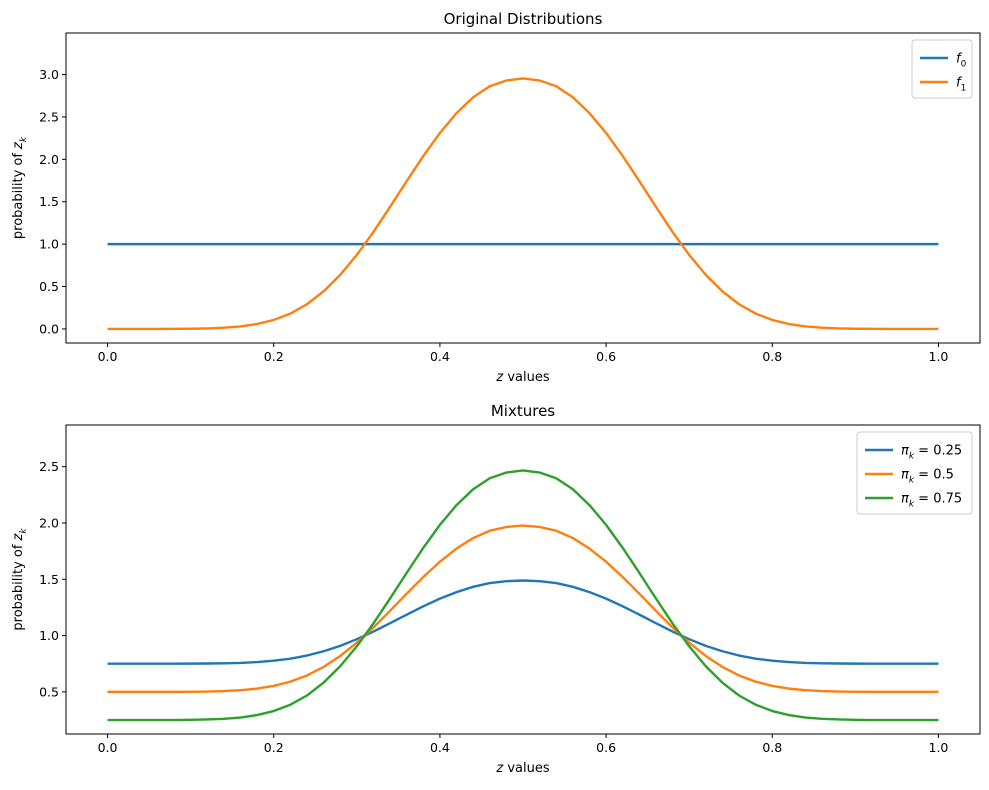  I want to click on chart-title: Mixtures, so click(523, 411).